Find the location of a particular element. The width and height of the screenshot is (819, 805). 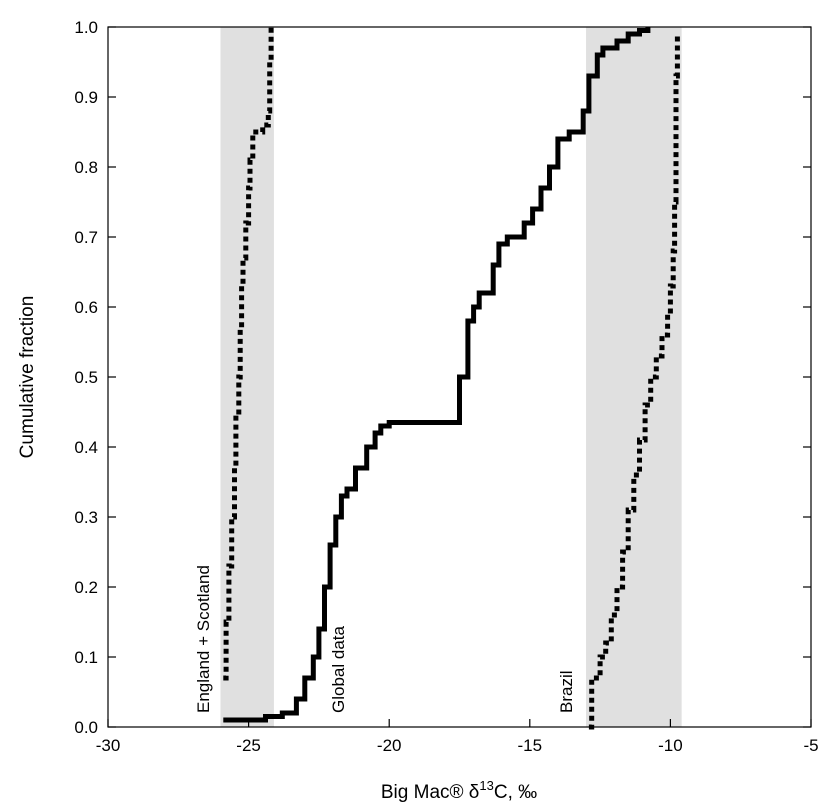

y-tick-label: 0.0 is located at coordinates (86, 727).